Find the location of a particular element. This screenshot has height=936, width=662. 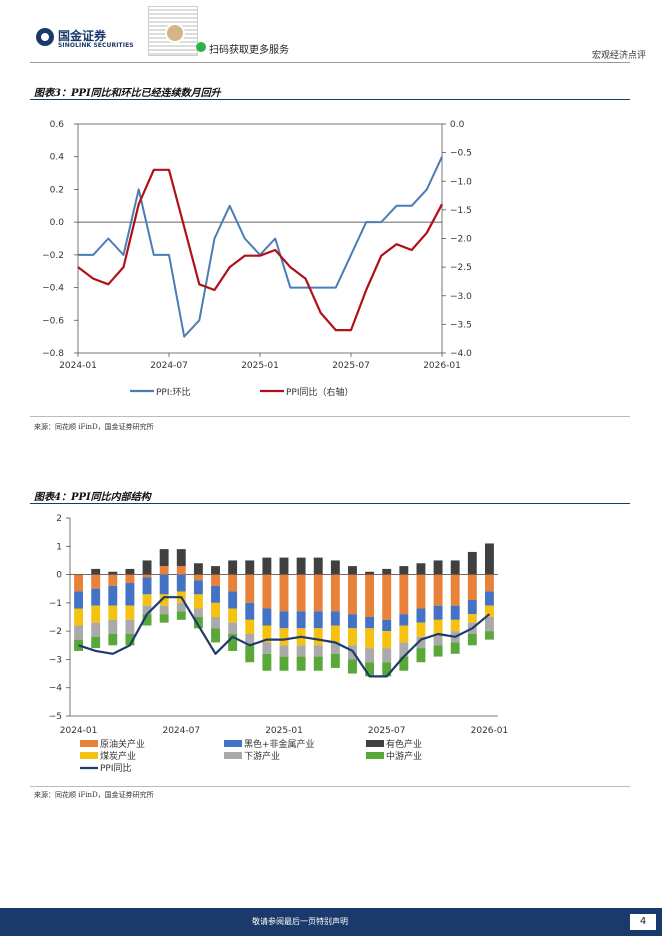

logo-mark-icon is located at coordinates (45, 37).